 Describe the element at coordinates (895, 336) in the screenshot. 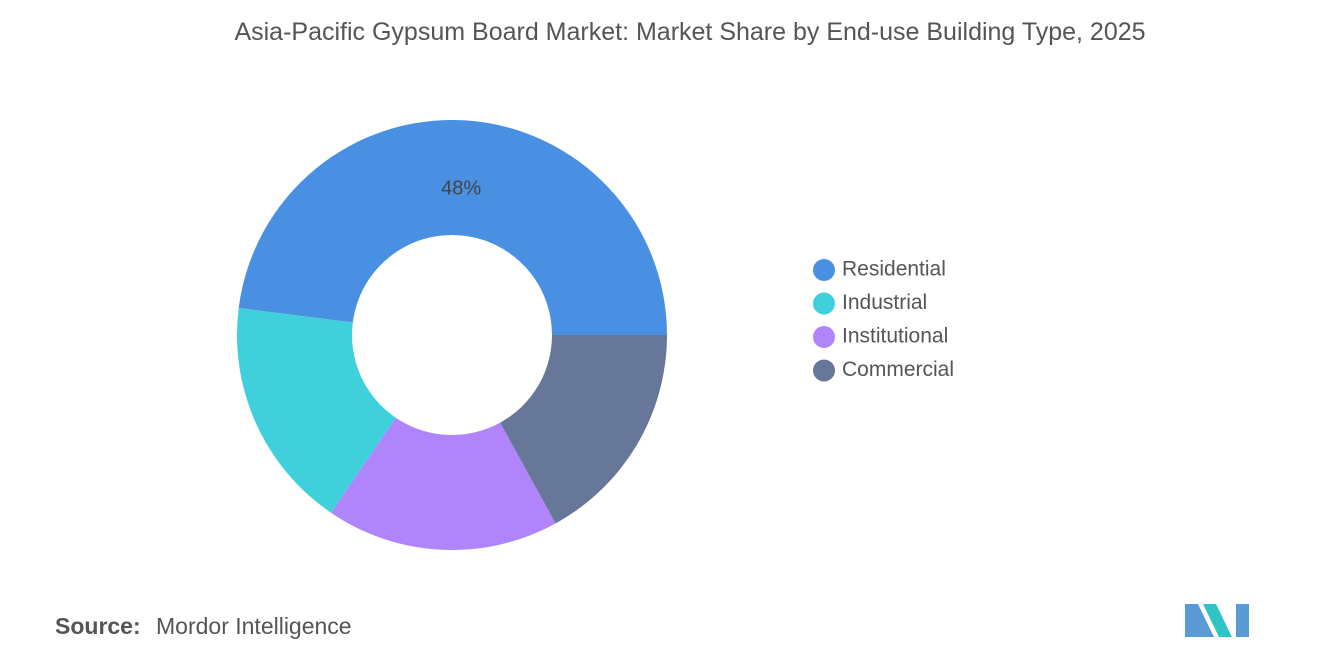

I see `legend-label: Institutional` at that location.